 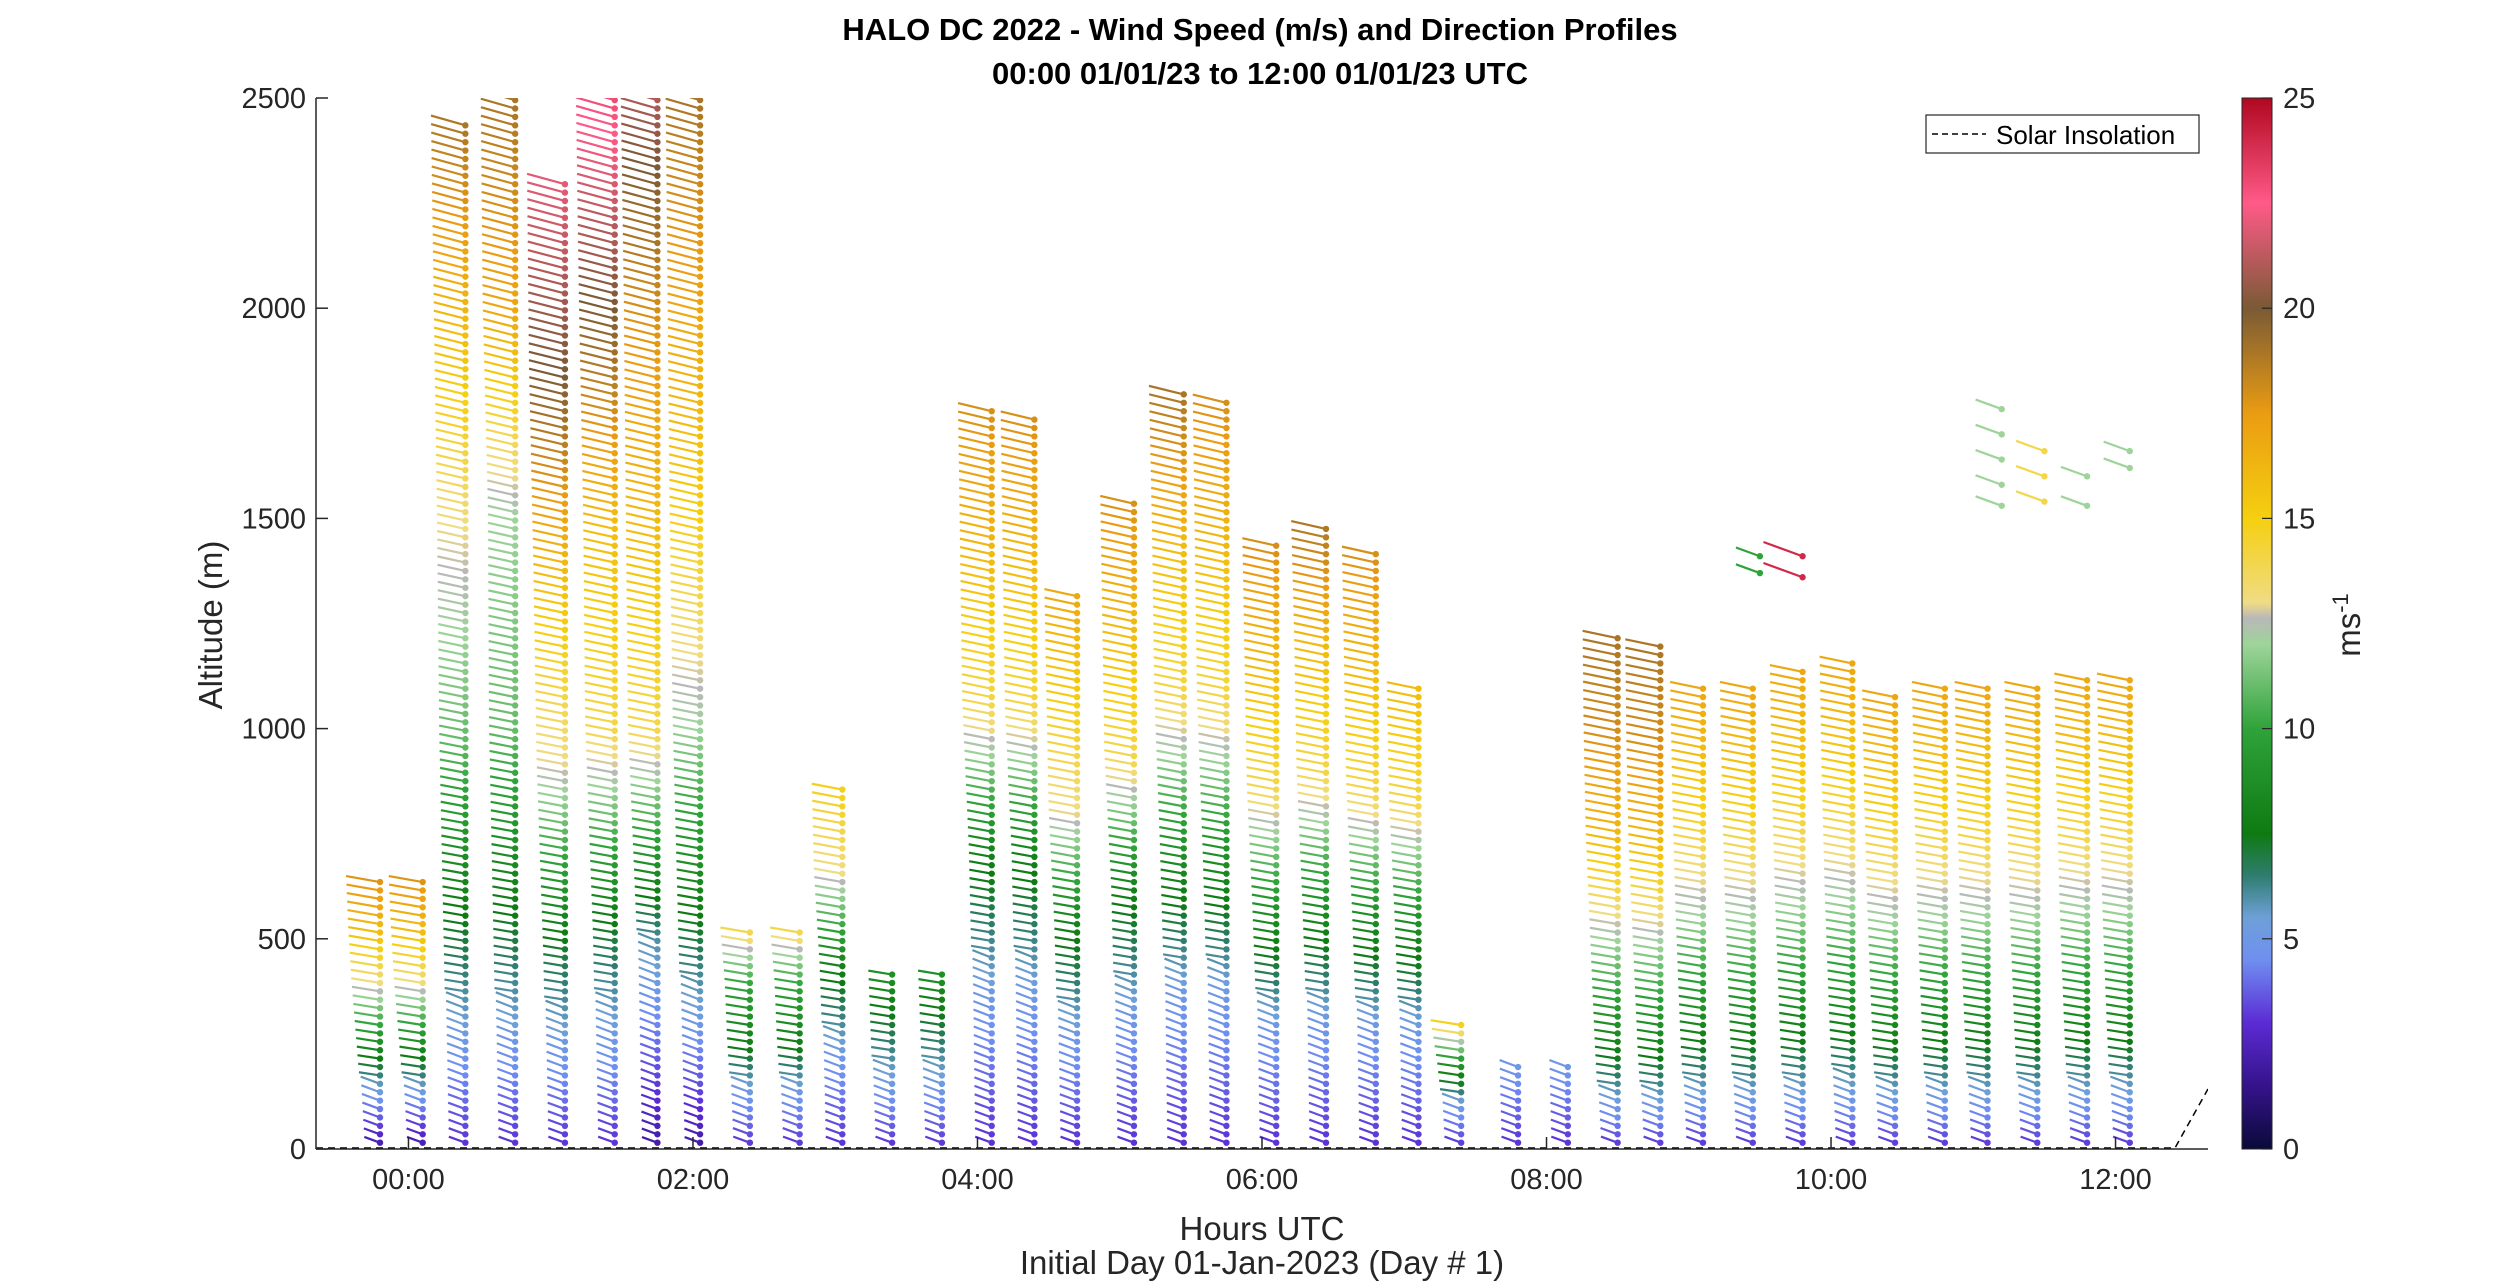 I want to click on colorbar-tick-label: 0, so click(x=2291, y=1150).